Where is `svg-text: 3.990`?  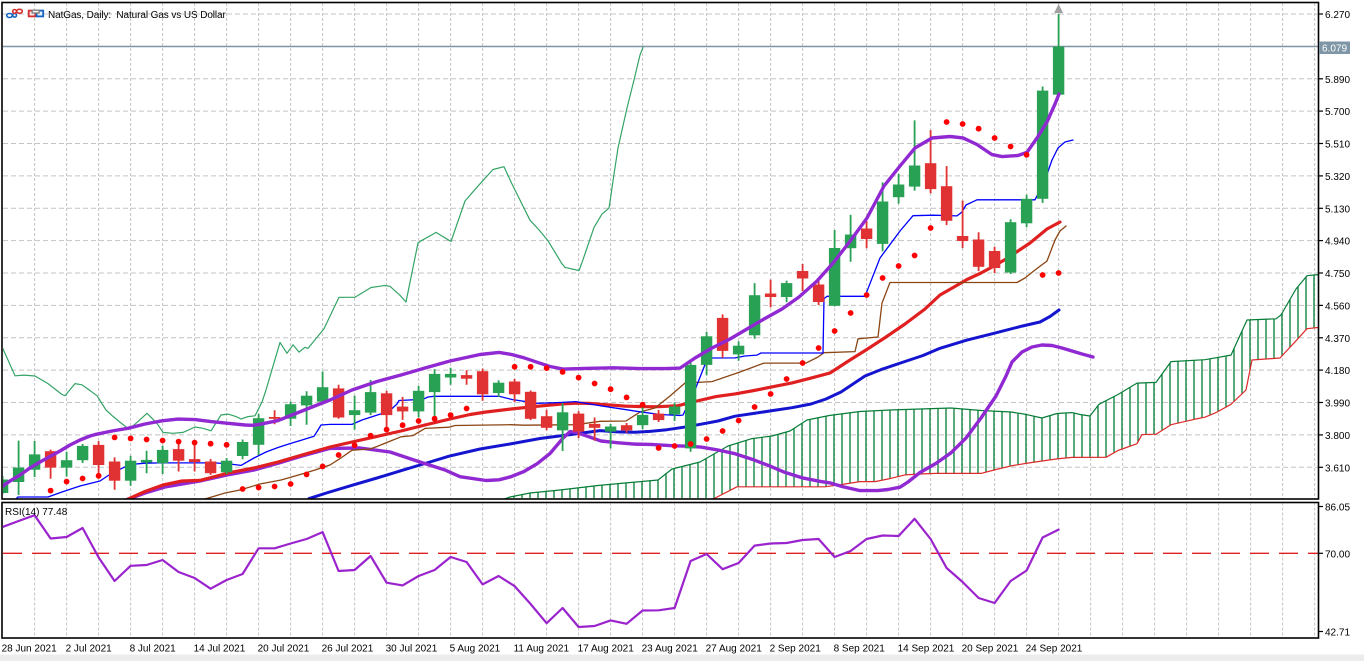
svg-text: 3.990 is located at coordinates (1337, 404).